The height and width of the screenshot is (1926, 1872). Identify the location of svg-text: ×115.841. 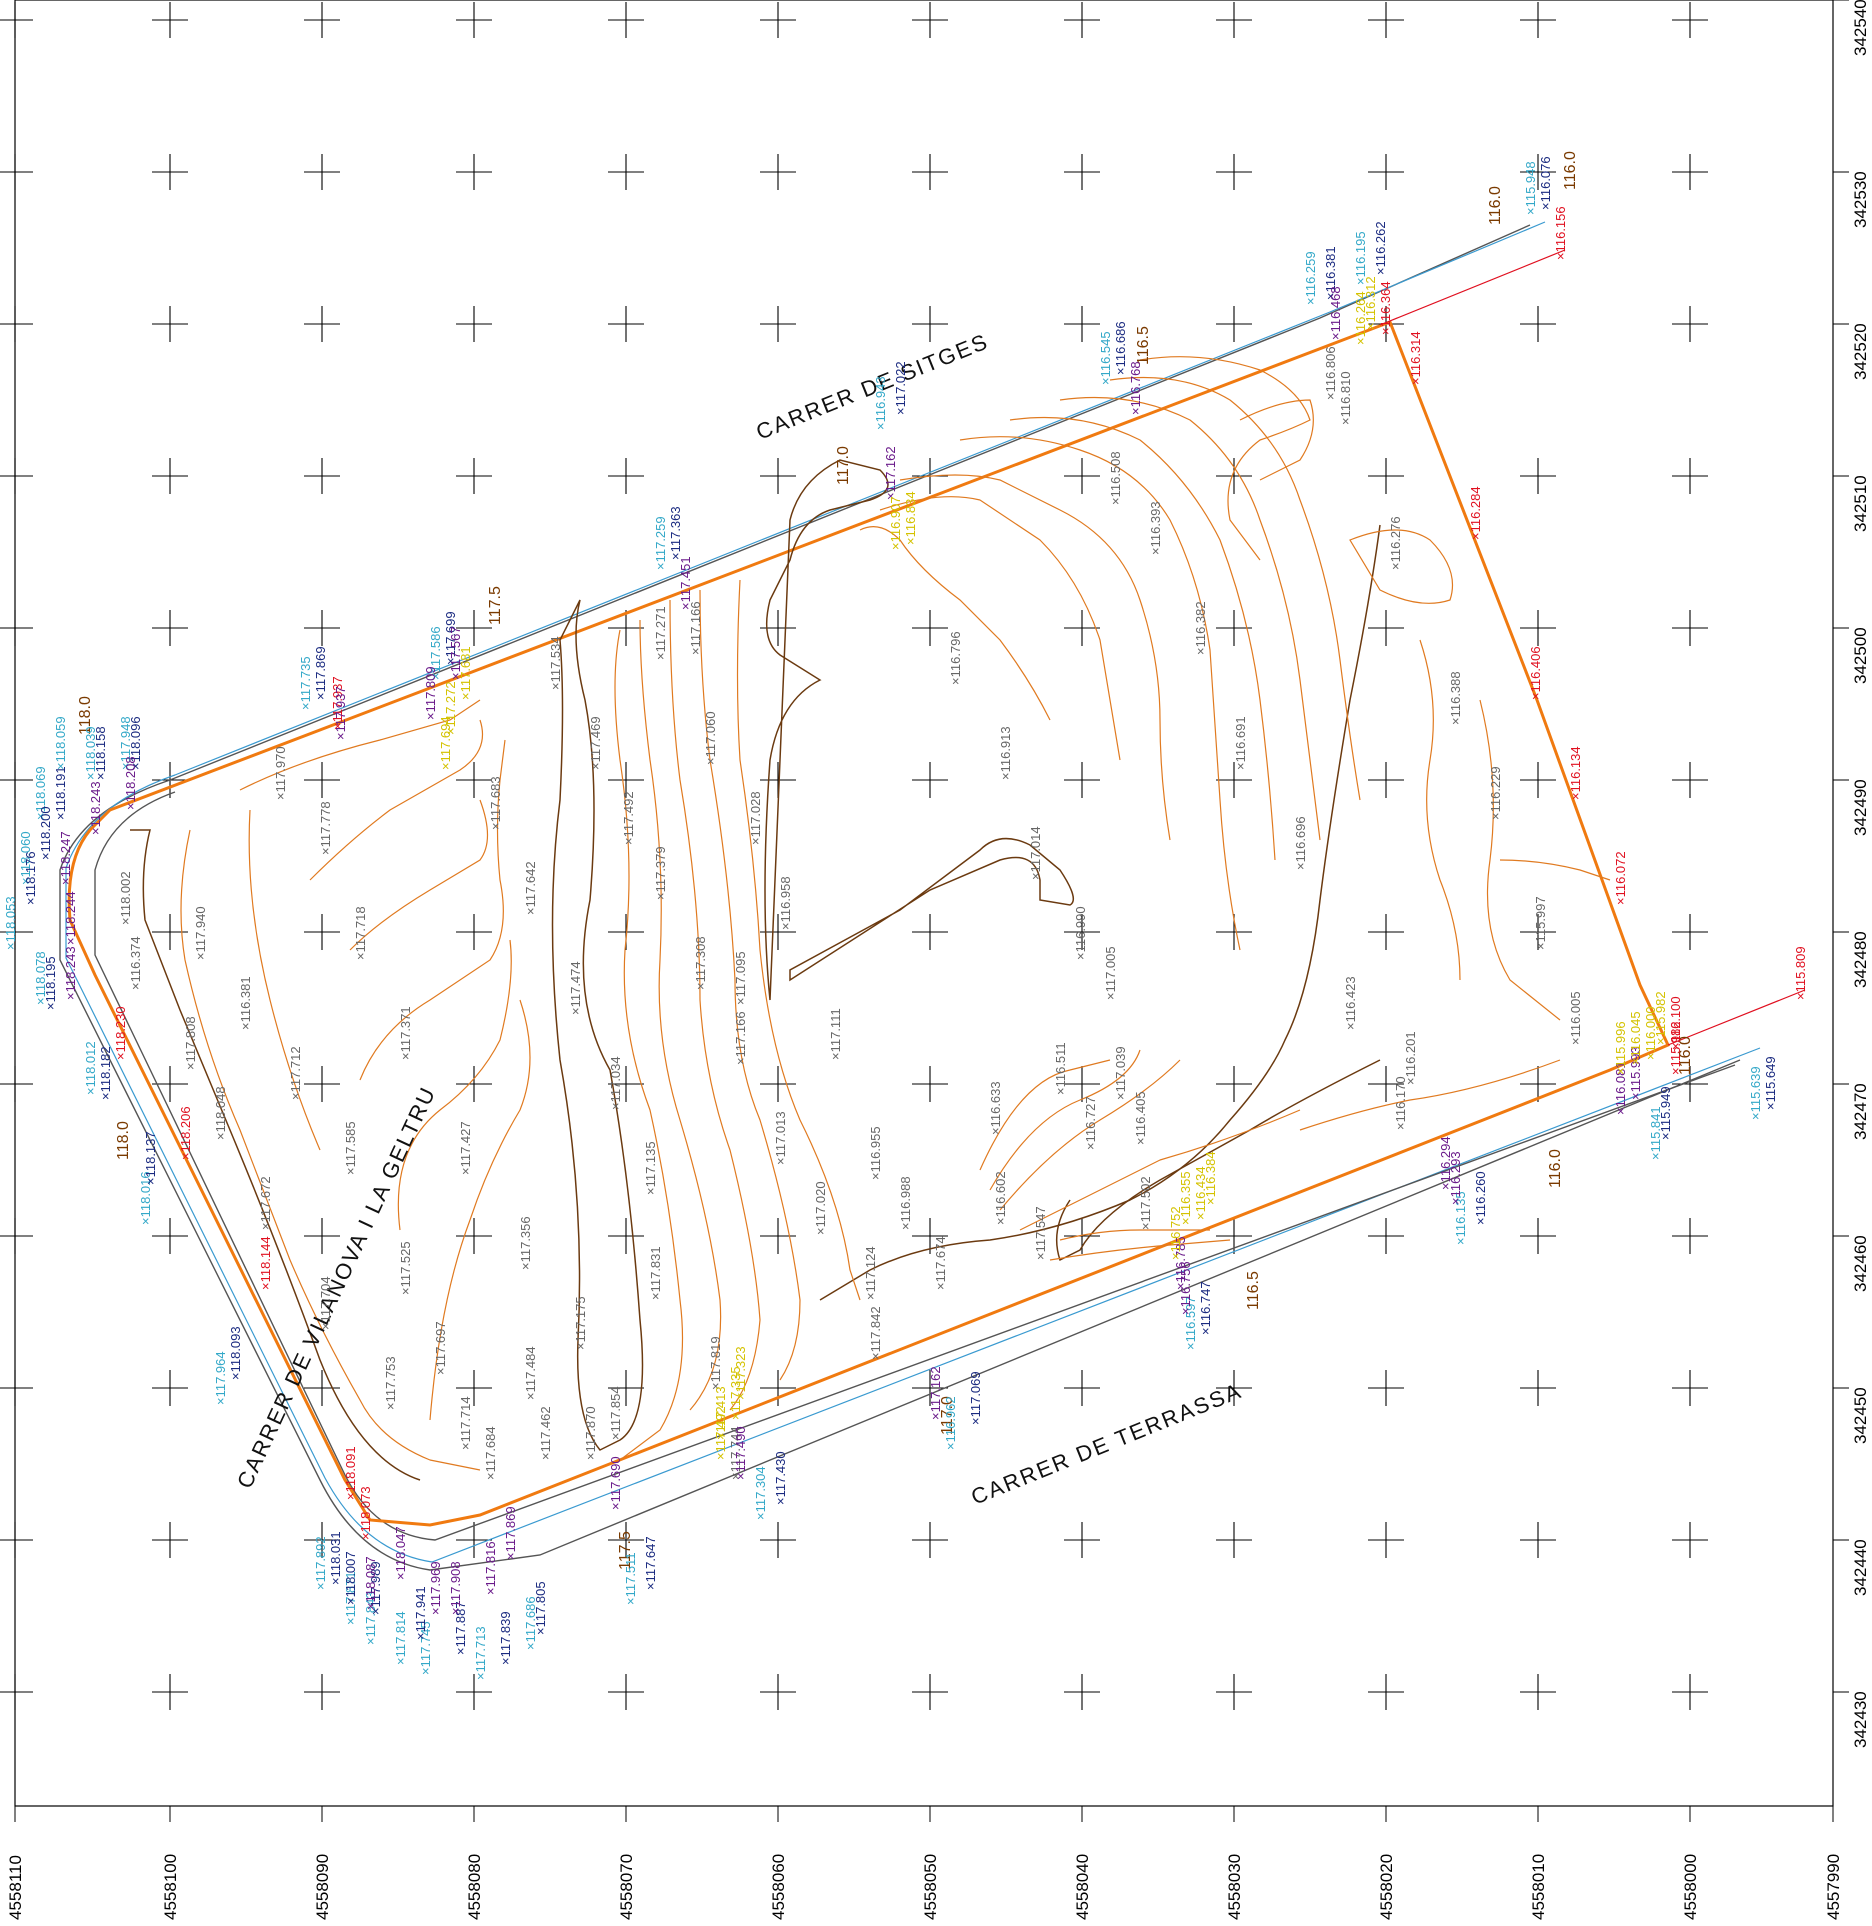
(1655, 1133).